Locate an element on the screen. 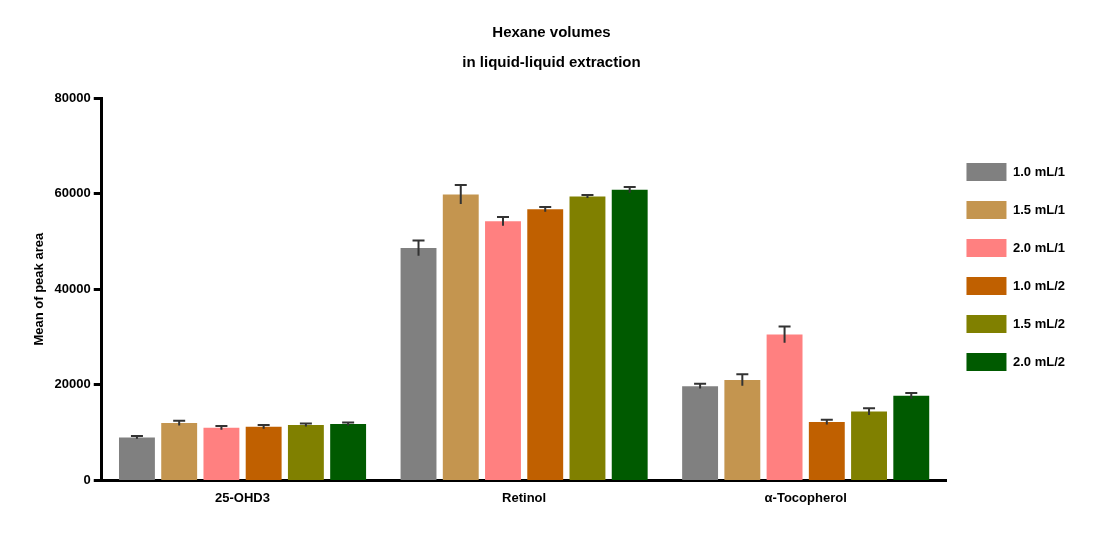  y-tick-label: 40000 is located at coordinates (72, 288).